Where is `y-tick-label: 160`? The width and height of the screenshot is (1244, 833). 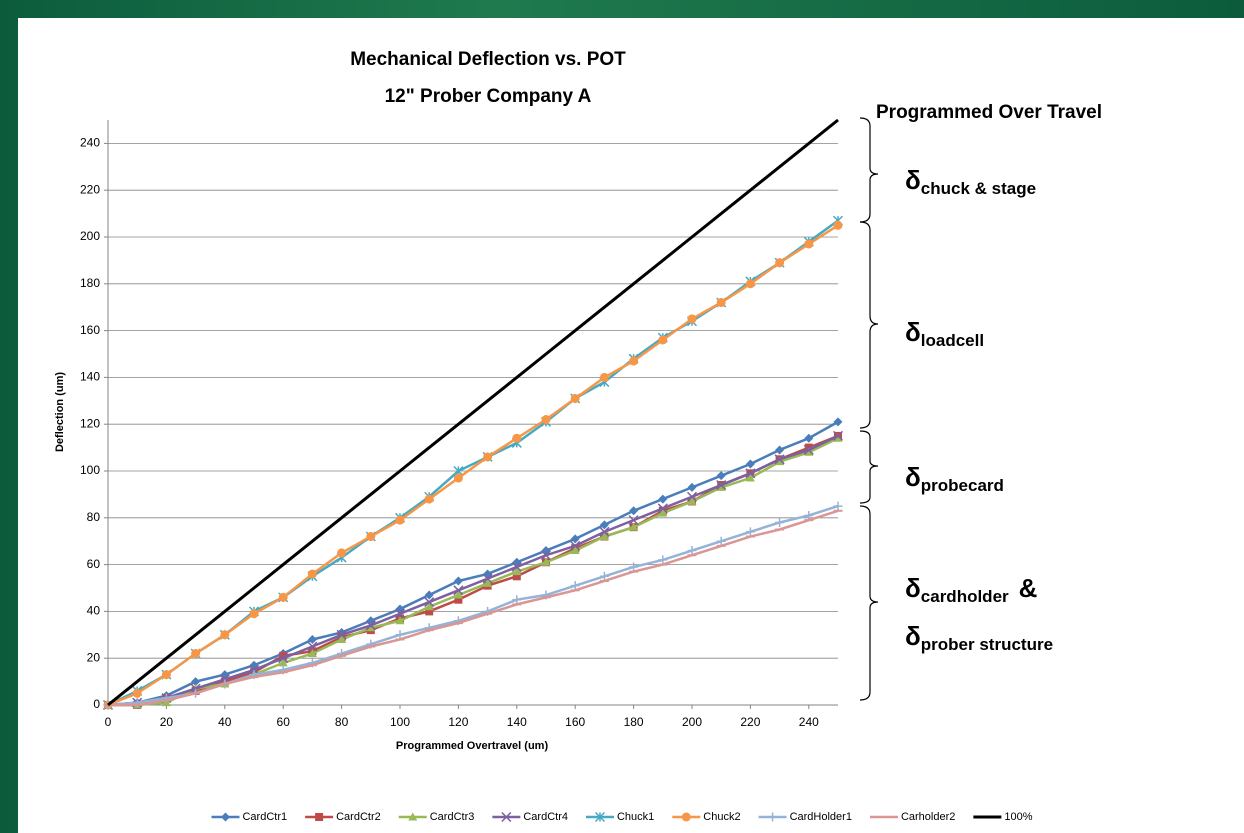
y-tick-label: 160 is located at coordinates (90, 330).